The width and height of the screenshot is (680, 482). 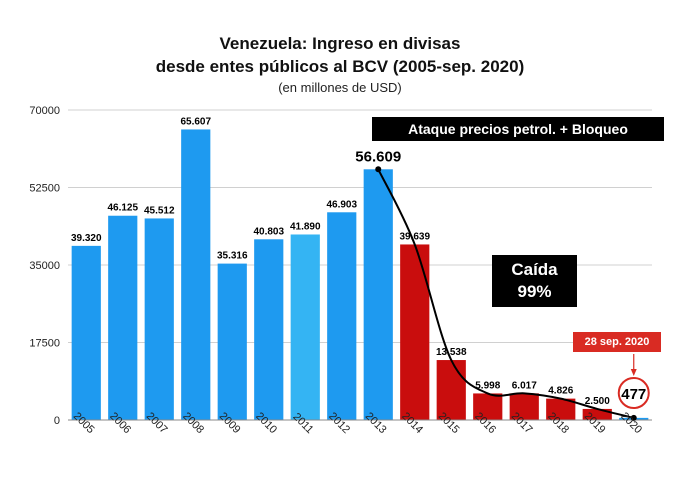 What do you see at coordinates (86, 332) in the screenshot?
I see `bar-2005` at bounding box center [86, 332].